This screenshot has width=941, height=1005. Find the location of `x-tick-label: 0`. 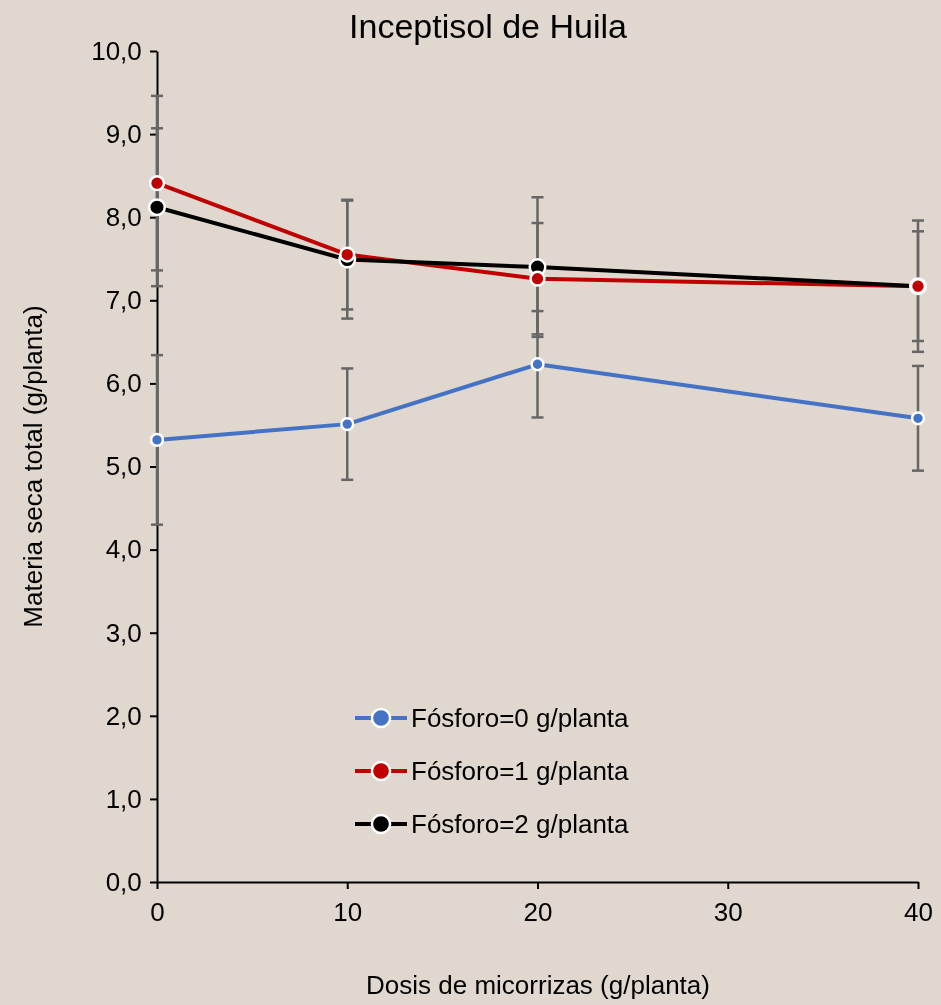

x-tick-label: 0 is located at coordinates (157, 911).